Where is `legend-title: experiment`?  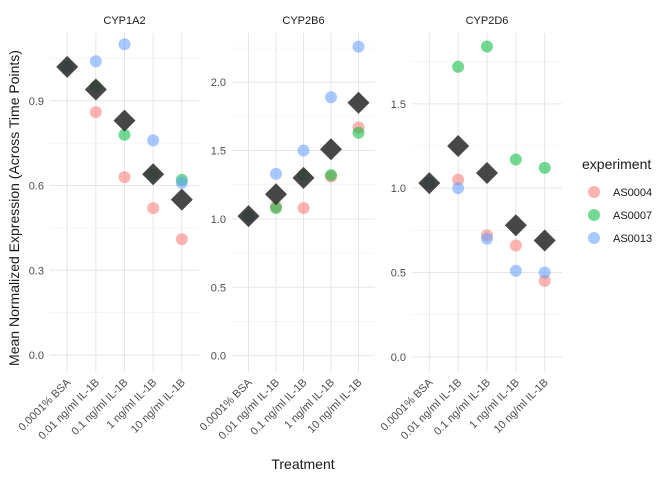
legend-title: experiment is located at coordinates (616, 164).